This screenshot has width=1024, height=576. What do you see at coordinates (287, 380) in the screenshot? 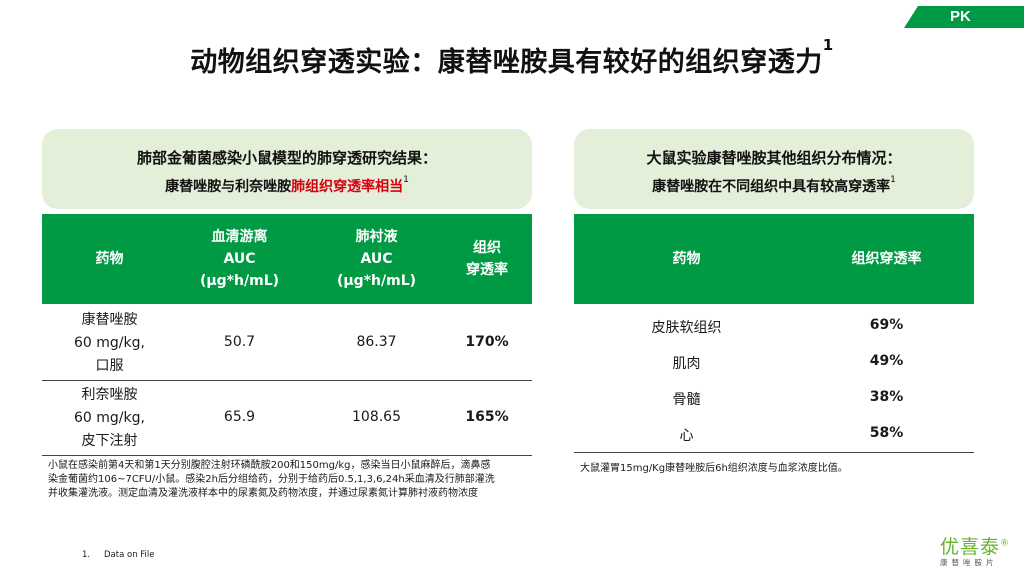
I see `row-divider` at bounding box center [287, 380].